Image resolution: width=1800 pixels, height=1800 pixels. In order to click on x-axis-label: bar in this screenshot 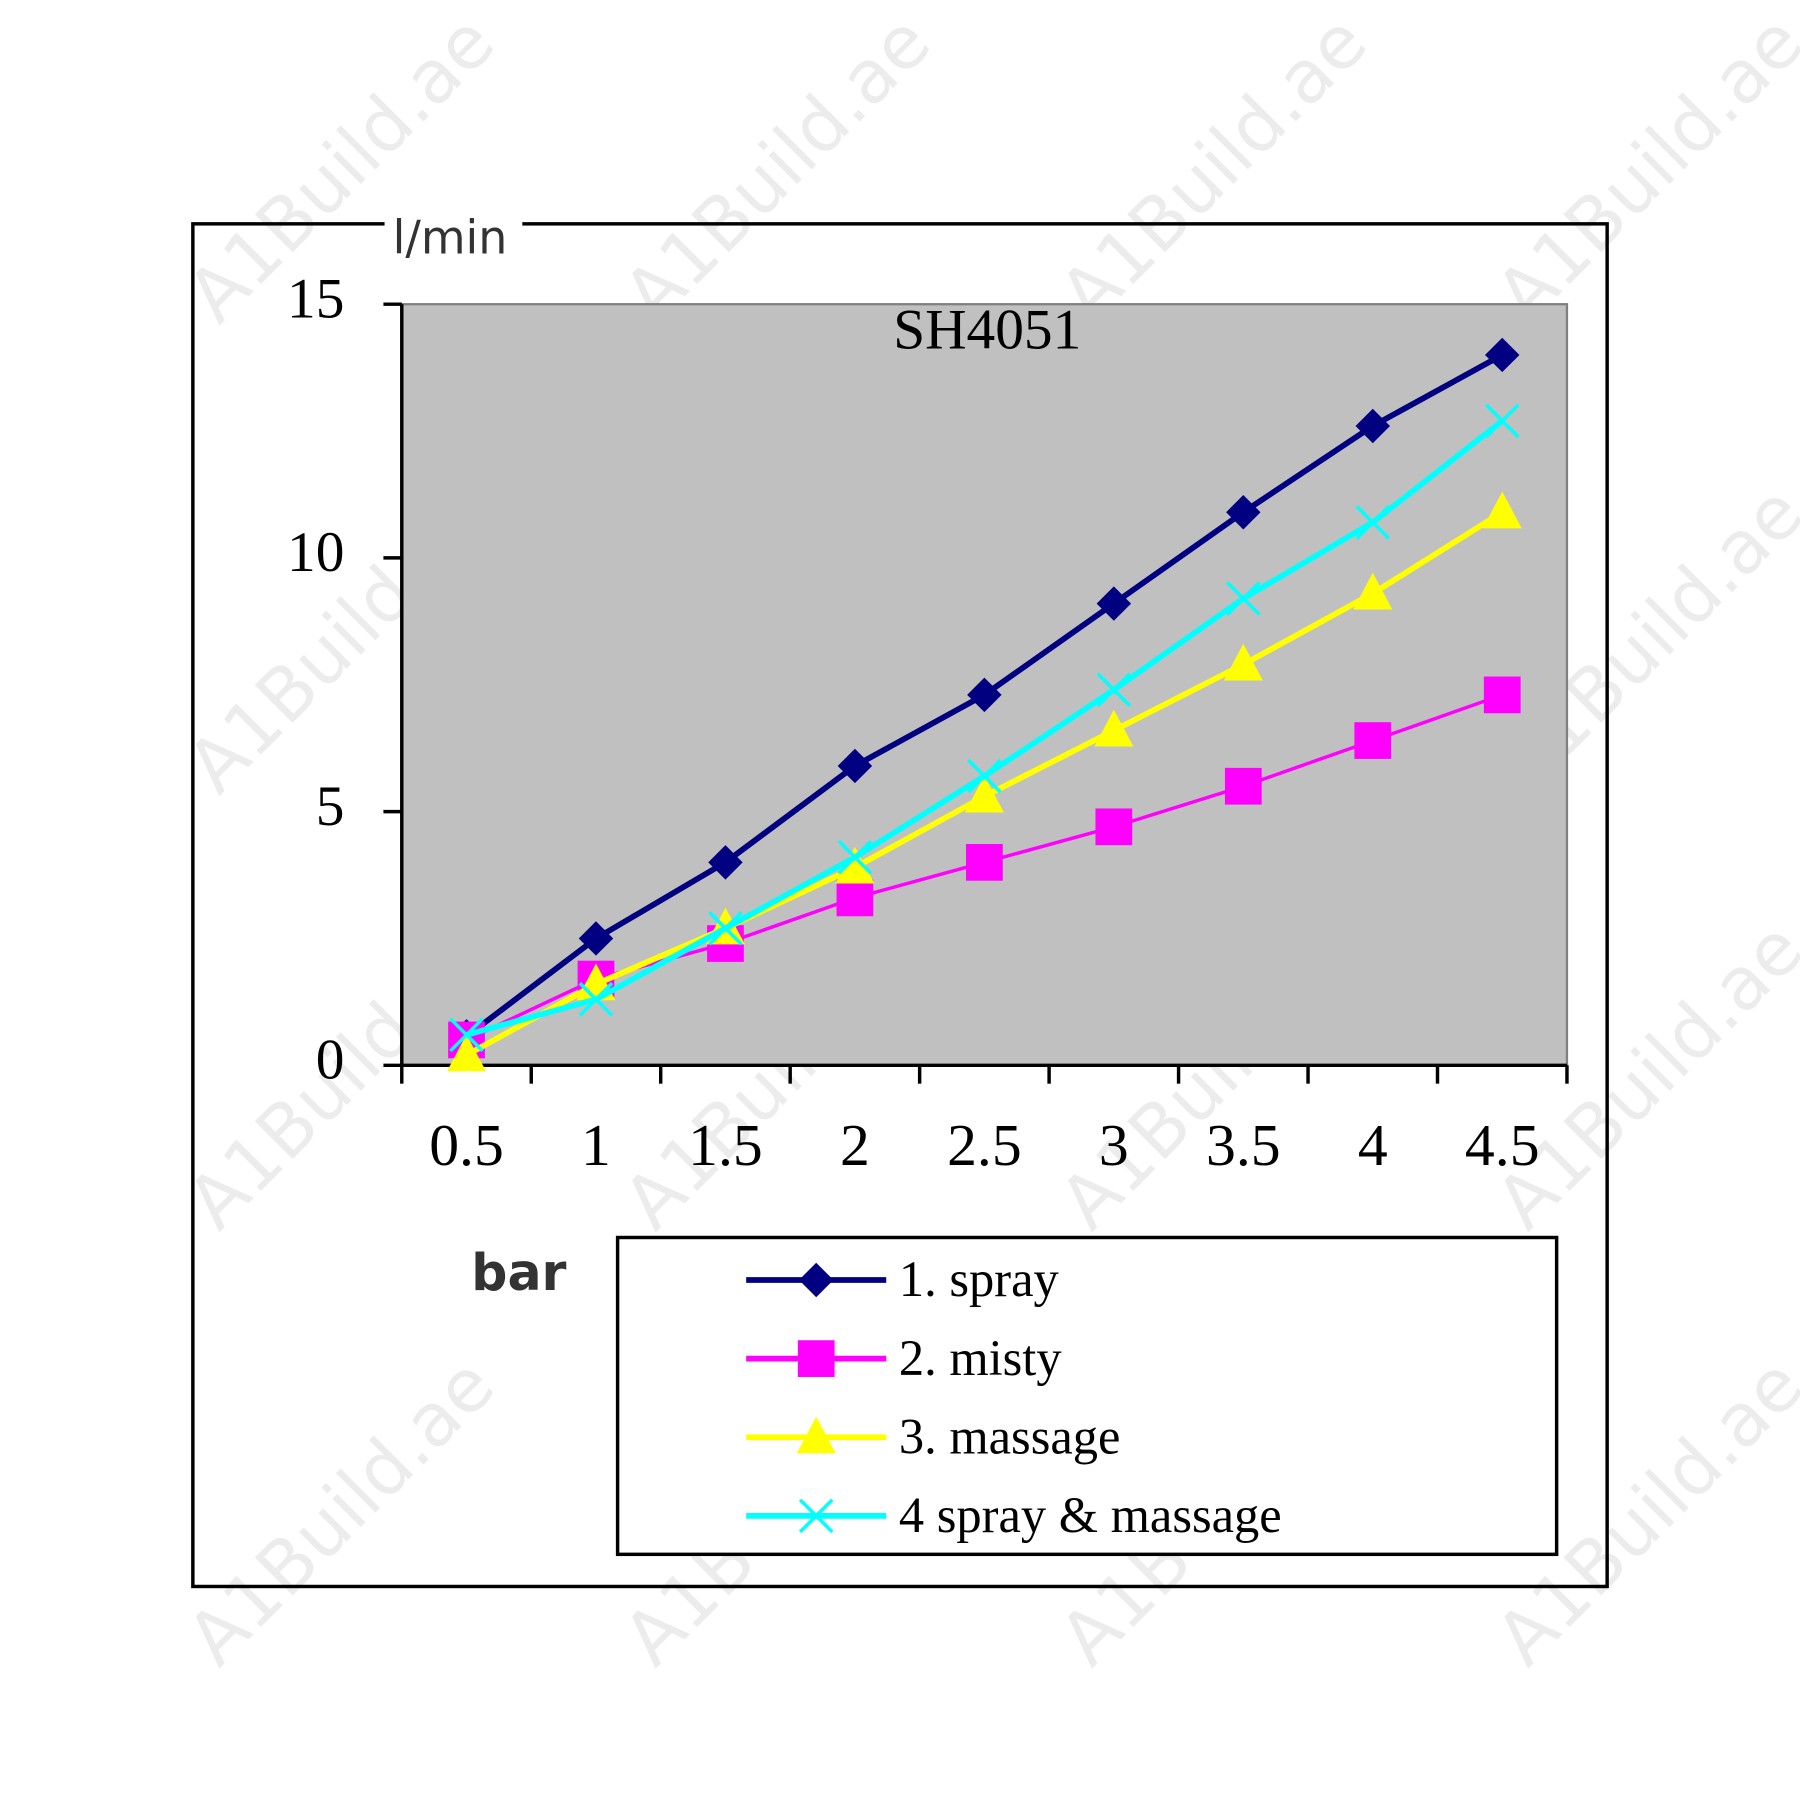, I will do `click(518, 1272)`.